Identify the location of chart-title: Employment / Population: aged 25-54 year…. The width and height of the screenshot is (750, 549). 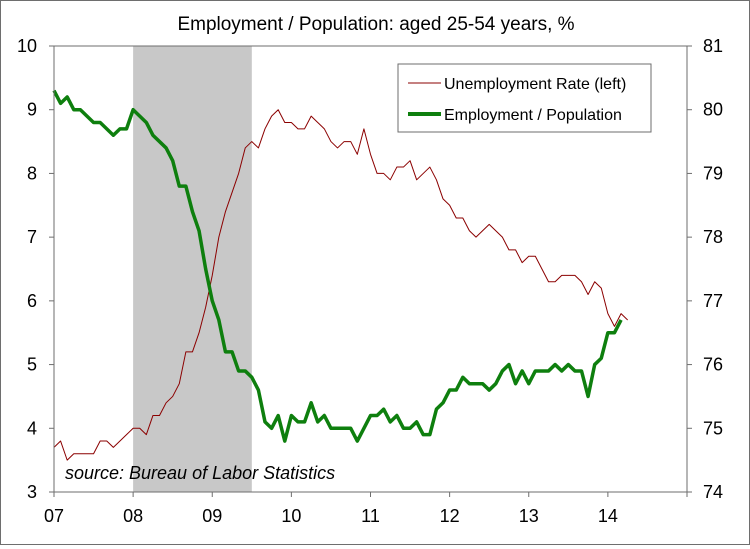
(375, 24).